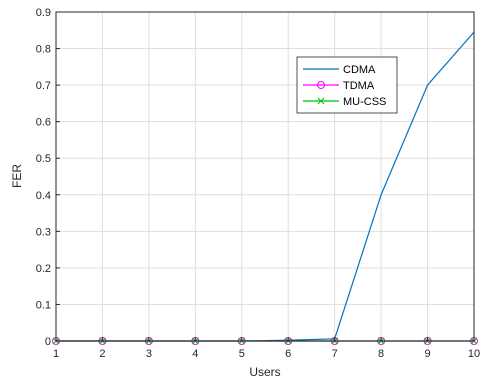 This screenshot has width=485, height=380. I want to click on x-tick-label: 7, so click(335, 354).